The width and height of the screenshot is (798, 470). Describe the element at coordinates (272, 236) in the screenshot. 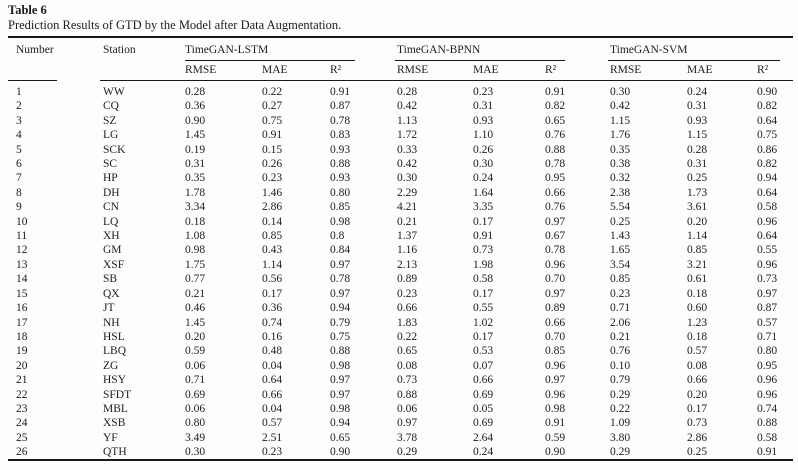

I see `cell-lstm-mae: 0.85` at that location.